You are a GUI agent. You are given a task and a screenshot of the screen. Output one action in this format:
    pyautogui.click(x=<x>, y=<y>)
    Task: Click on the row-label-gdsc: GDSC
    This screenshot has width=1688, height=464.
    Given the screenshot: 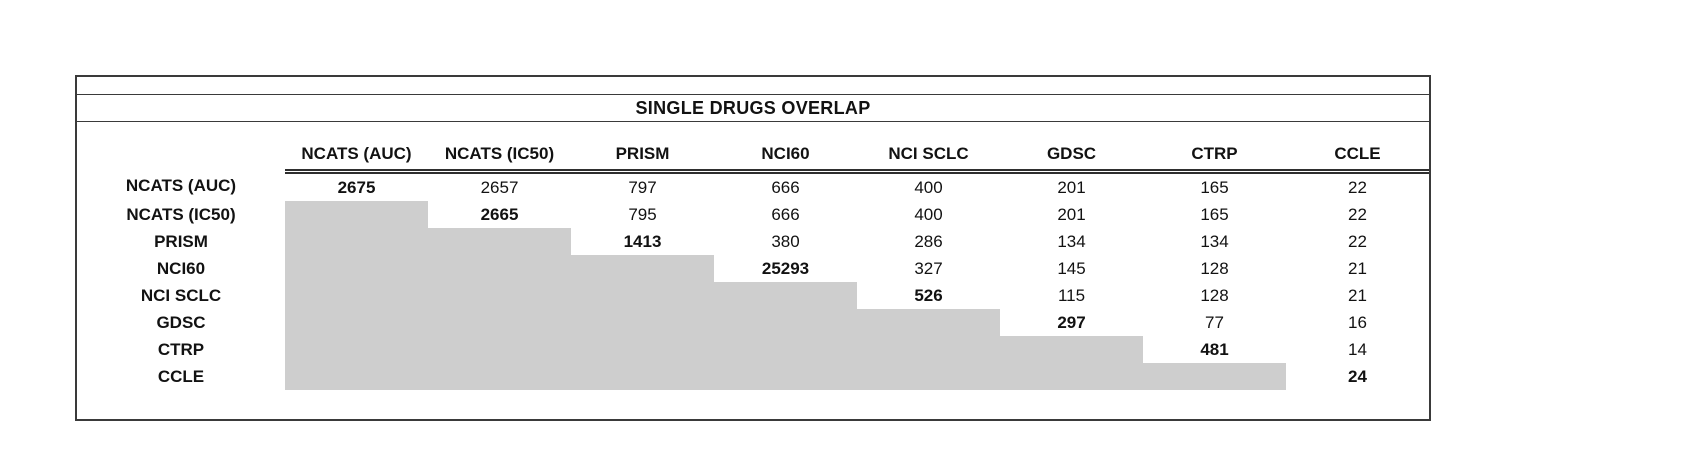 What is the action you would take?
    pyautogui.click(x=181, y=322)
    